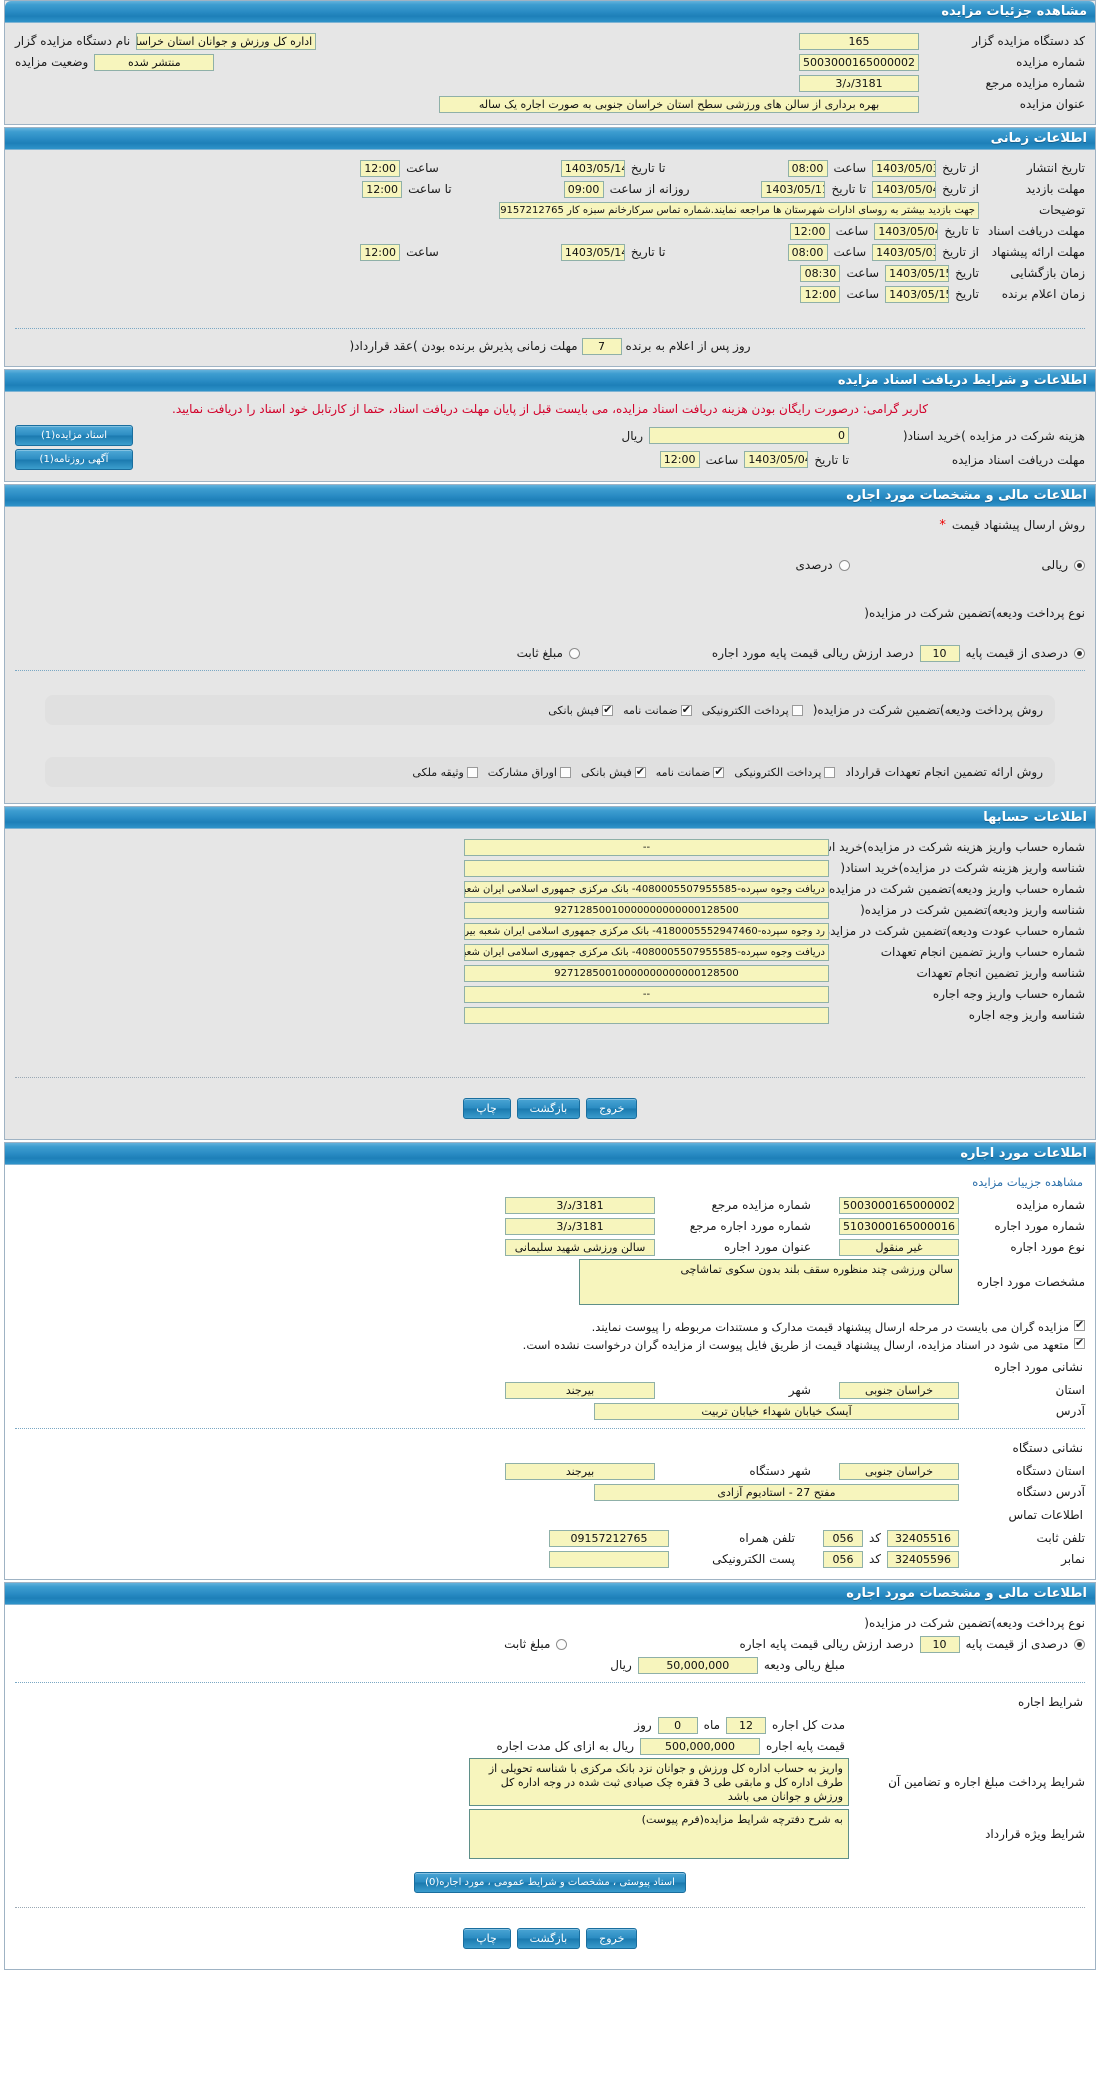 The width and height of the screenshot is (1100, 2084). What do you see at coordinates (993, 435) in the screenshot?
I see `fee-label: هزینه شرکت در مزایده )خرید اسناد(` at bounding box center [993, 435].